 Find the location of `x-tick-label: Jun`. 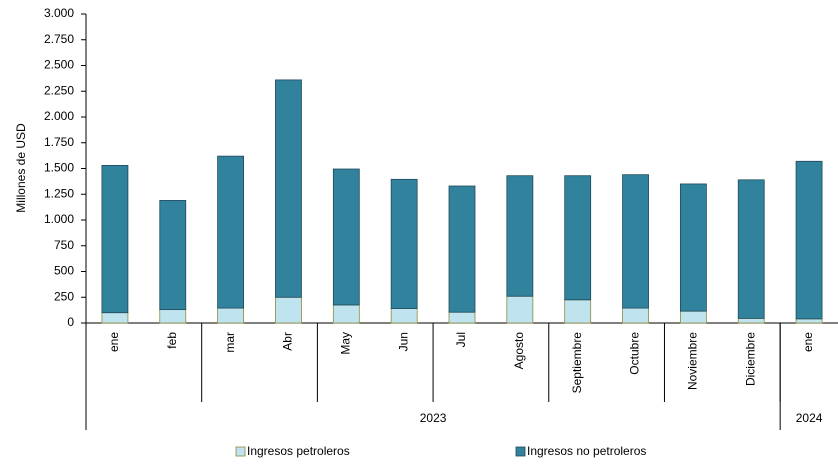

x-tick-label: Jun is located at coordinates (403, 341).